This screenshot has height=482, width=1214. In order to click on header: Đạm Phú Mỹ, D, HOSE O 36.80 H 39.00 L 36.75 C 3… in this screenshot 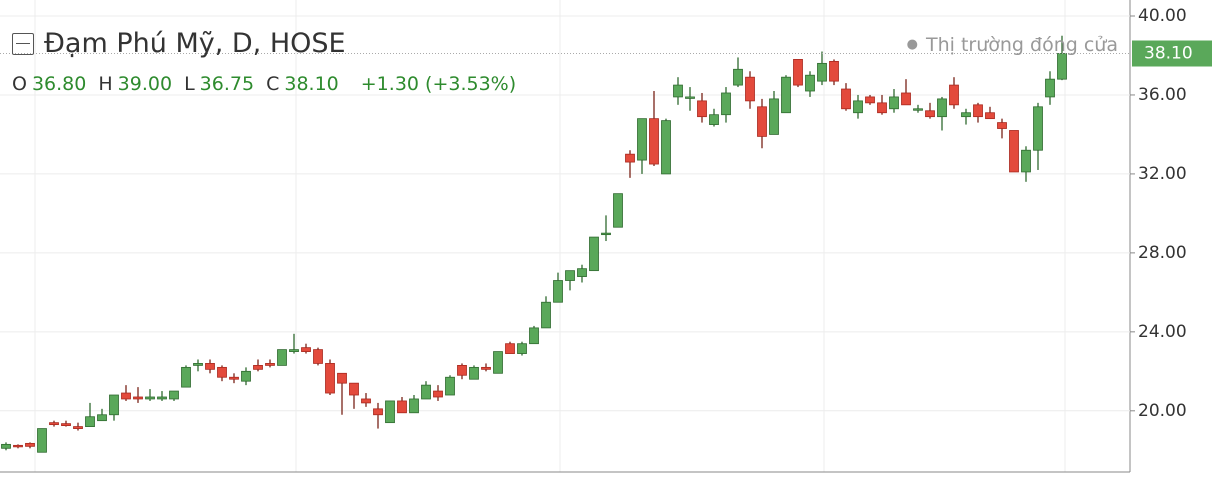, I will do `click(264, 61)`.